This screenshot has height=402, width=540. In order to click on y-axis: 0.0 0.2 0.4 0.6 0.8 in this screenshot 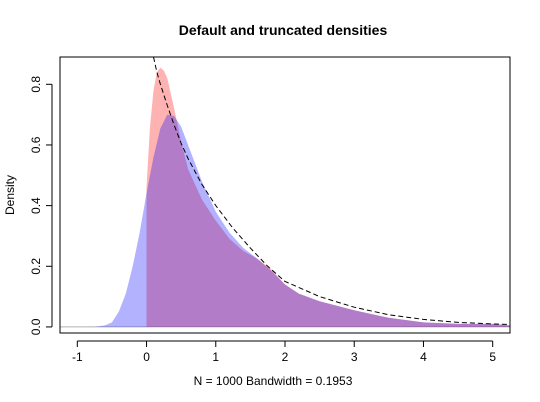, I will do `click(41, 205)`.